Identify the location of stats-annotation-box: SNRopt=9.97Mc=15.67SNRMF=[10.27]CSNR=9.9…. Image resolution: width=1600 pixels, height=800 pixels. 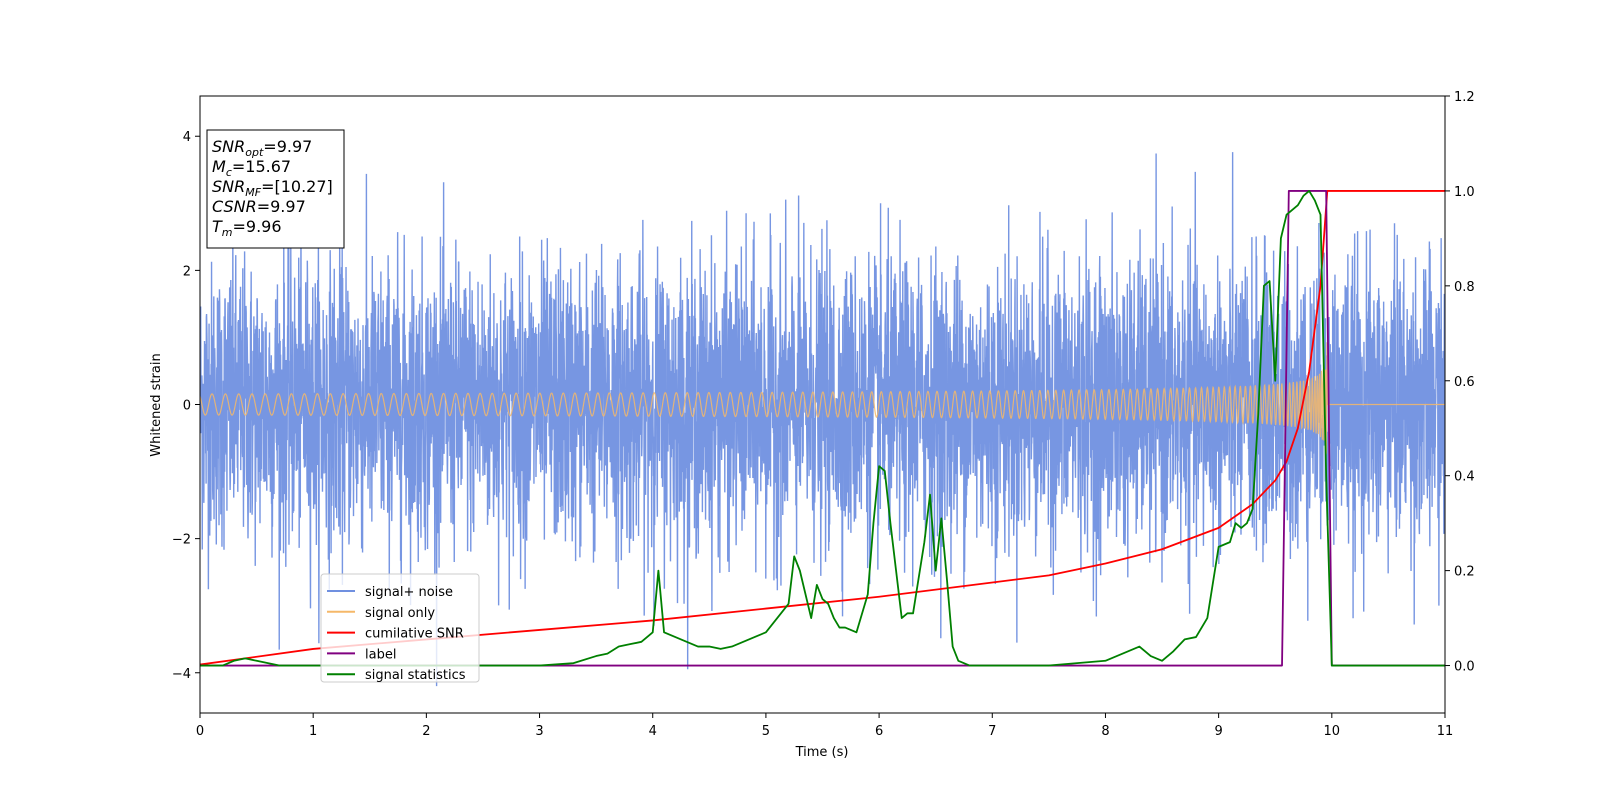
(275, 189).